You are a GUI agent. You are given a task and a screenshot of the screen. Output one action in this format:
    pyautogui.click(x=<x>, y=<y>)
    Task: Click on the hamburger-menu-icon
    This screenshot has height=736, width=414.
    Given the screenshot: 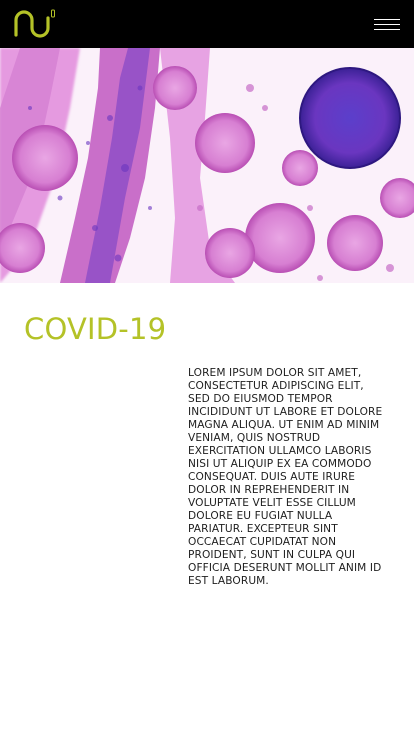 What is the action you would take?
    pyautogui.click(x=387, y=24)
    